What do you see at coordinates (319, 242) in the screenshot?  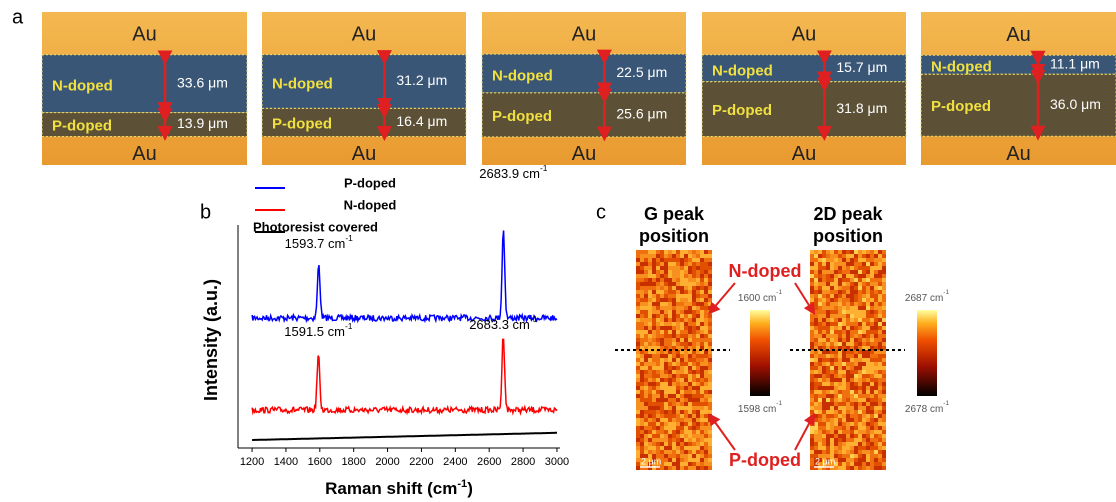 I see `peak-label: 1593.7 cm-1` at bounding box center [319, 242].